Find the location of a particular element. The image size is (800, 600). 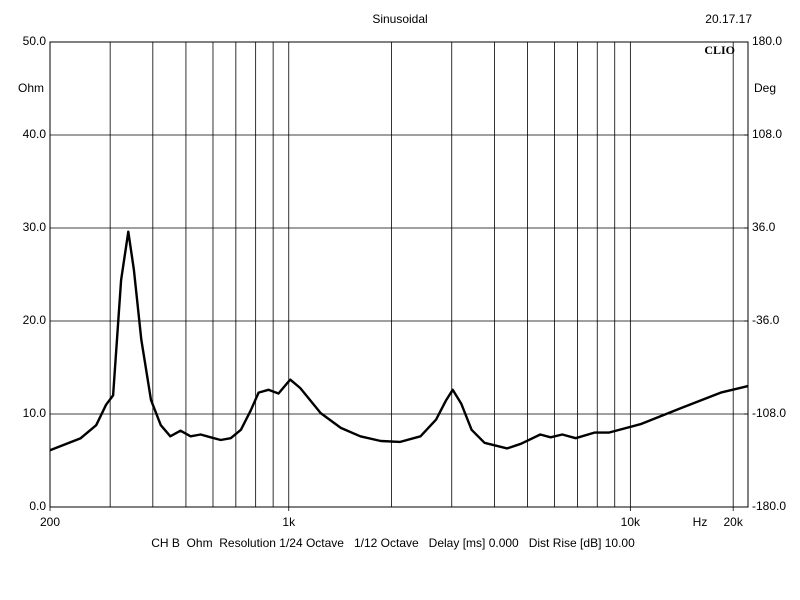

y2-tick-label: 180.0 is located at coordinates (767, 41).